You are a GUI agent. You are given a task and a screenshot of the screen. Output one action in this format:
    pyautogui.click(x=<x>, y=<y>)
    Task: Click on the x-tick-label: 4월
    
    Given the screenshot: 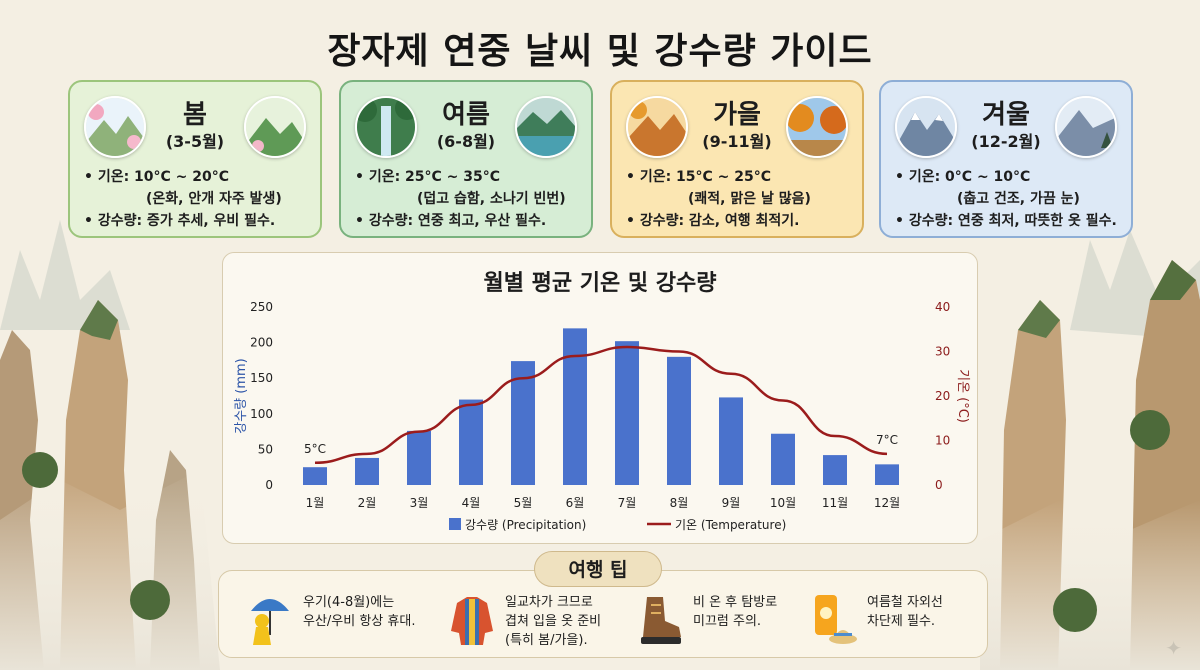 What is the action you would take?
    pyautogui.click(x=471, y=503)
    